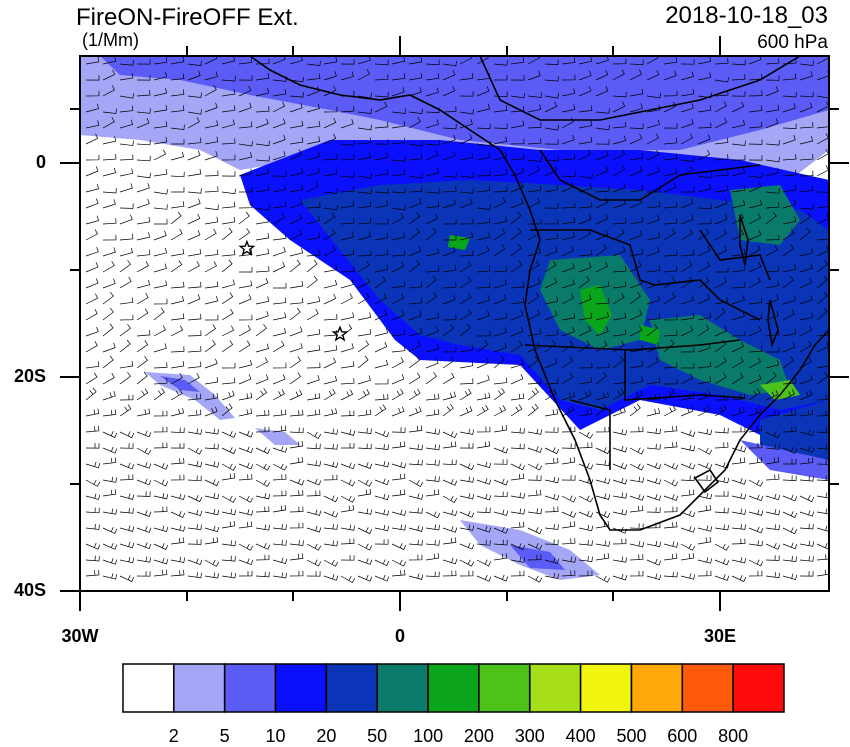 The height and width of the screenshot is (747, 850). I want to click on colorbar-swatch, so click(504, 688).